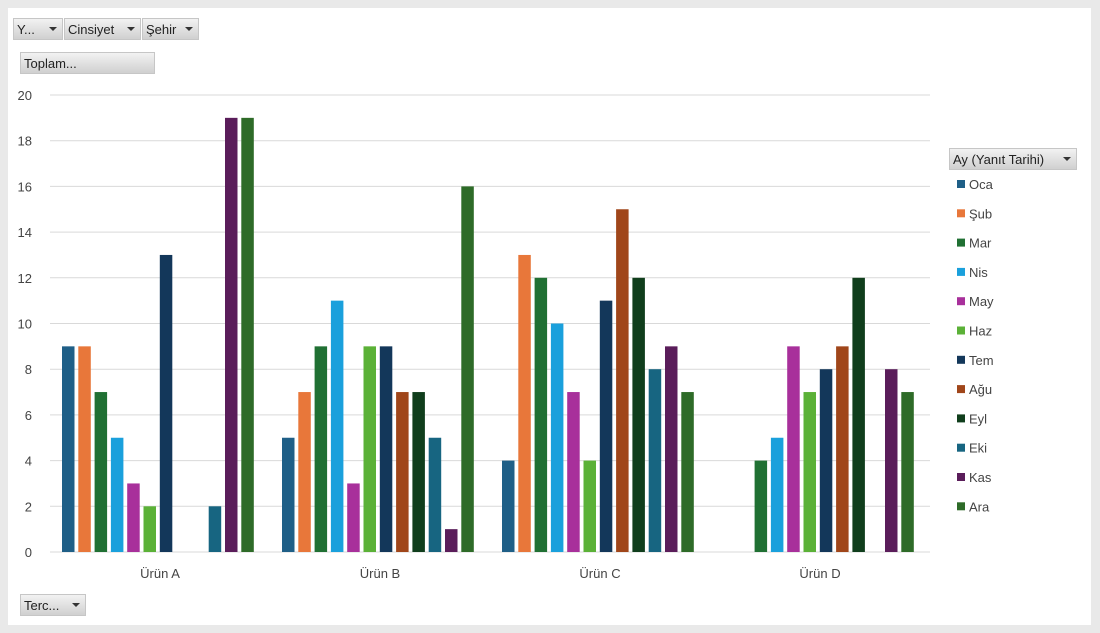  I want to click on y-tick-label: 14, so click(25, 232).